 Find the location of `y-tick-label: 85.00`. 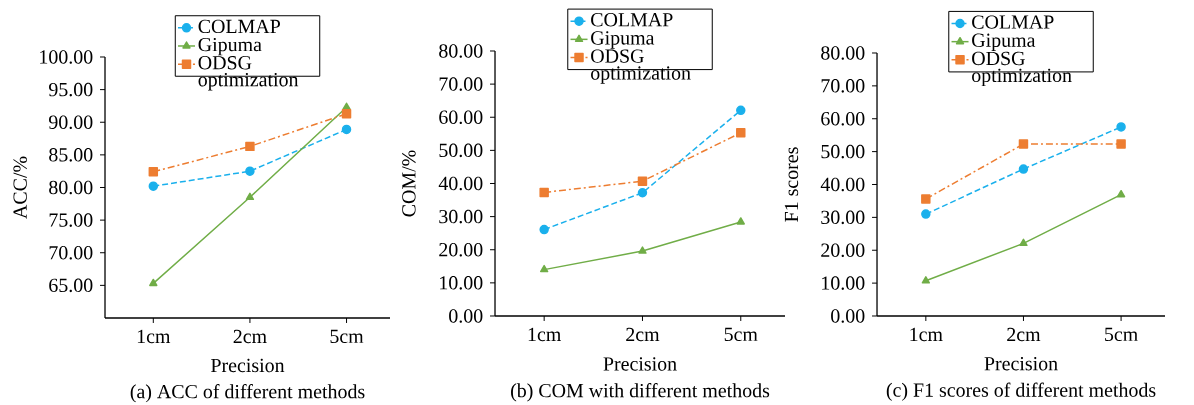

y-tick-label: 85.00 is located at coordinates (71, 155).